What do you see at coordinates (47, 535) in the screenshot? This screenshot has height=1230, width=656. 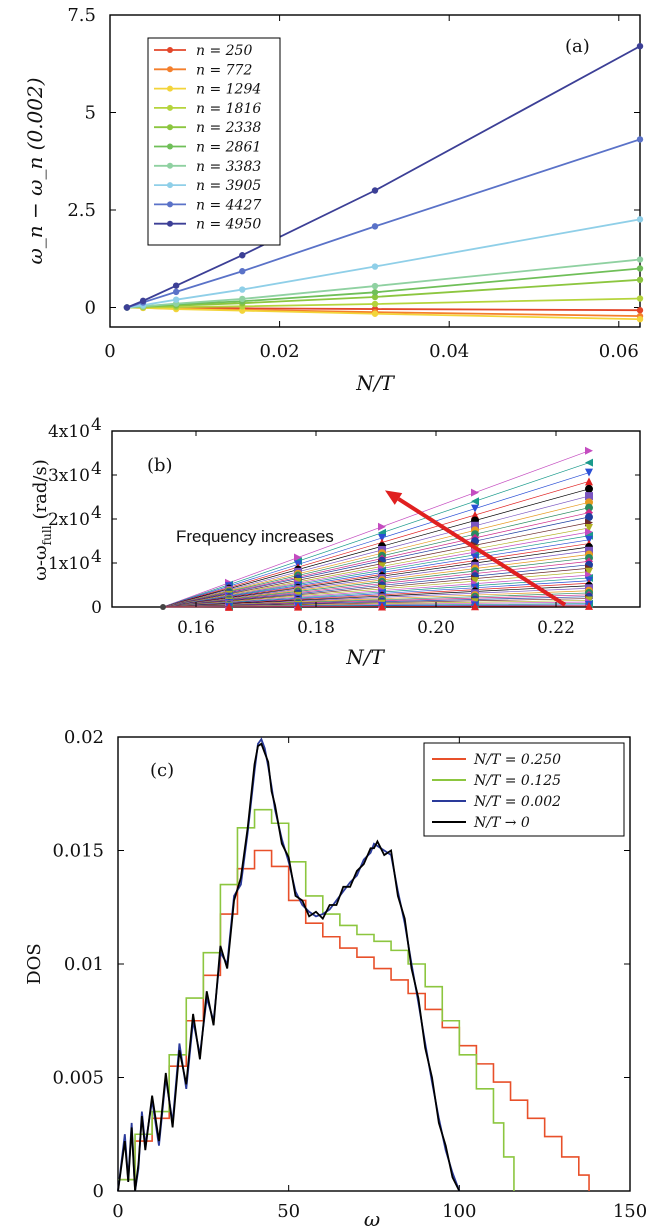 I see `panel-b-ylabel-sub: full` at bounding box center [47, 535].